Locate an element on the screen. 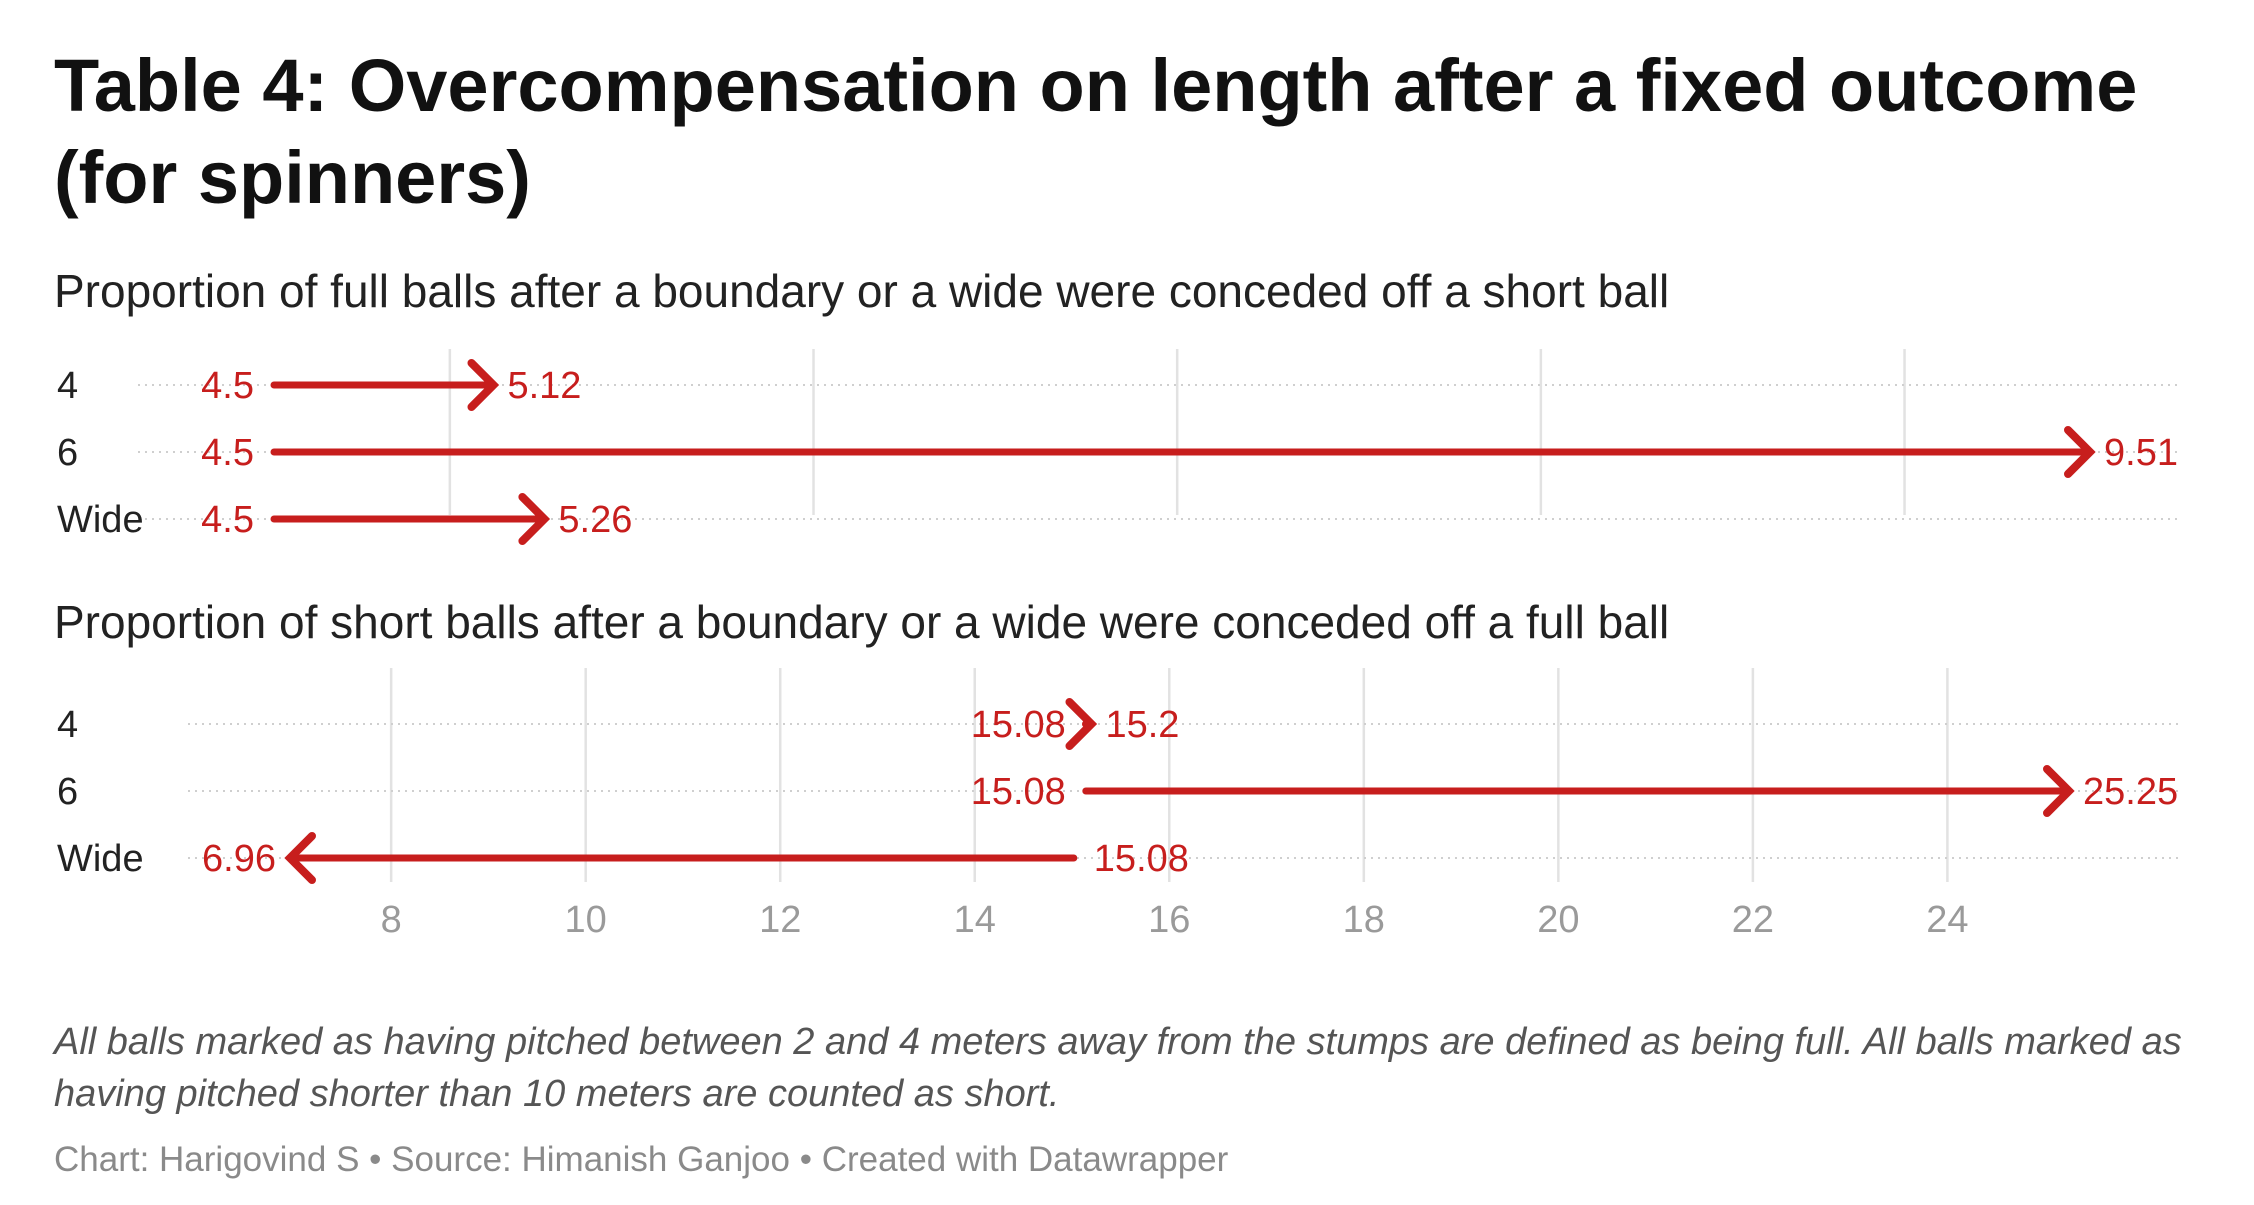  end-value-label: 25.25 is located at coordinates (2130, 792).